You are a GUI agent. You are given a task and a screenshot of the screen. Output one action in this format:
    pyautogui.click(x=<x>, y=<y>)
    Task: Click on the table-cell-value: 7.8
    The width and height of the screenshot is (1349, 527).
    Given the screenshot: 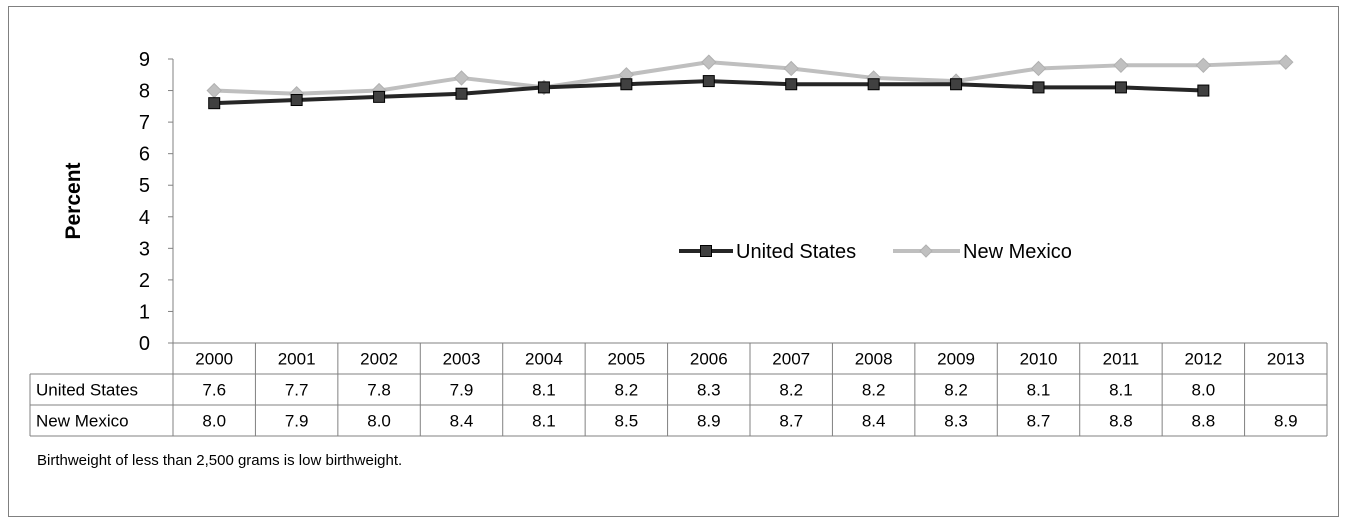 What is the action you would take?
    pyautogui.click(x=379, y=390)
    